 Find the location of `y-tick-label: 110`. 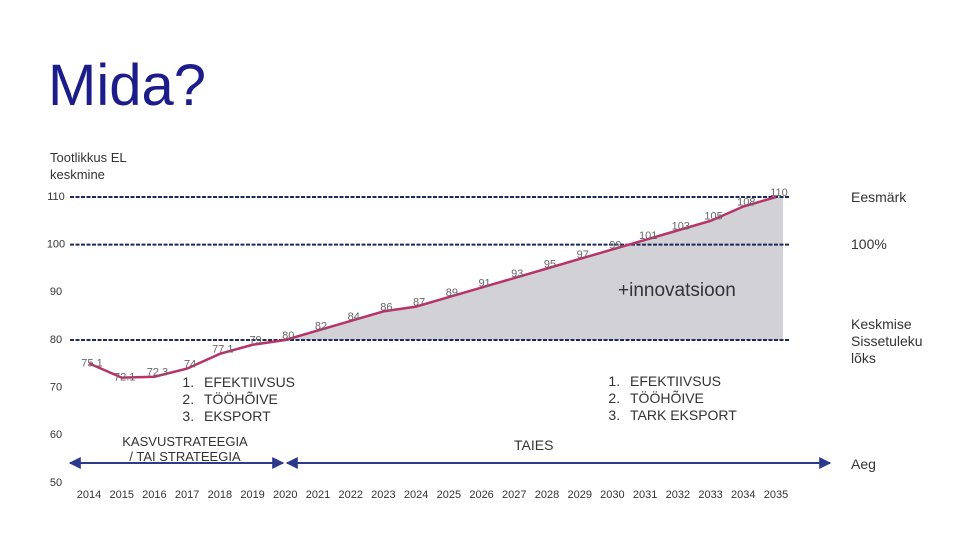

y-tick-label: 110 is located at coordinates (56, 197).